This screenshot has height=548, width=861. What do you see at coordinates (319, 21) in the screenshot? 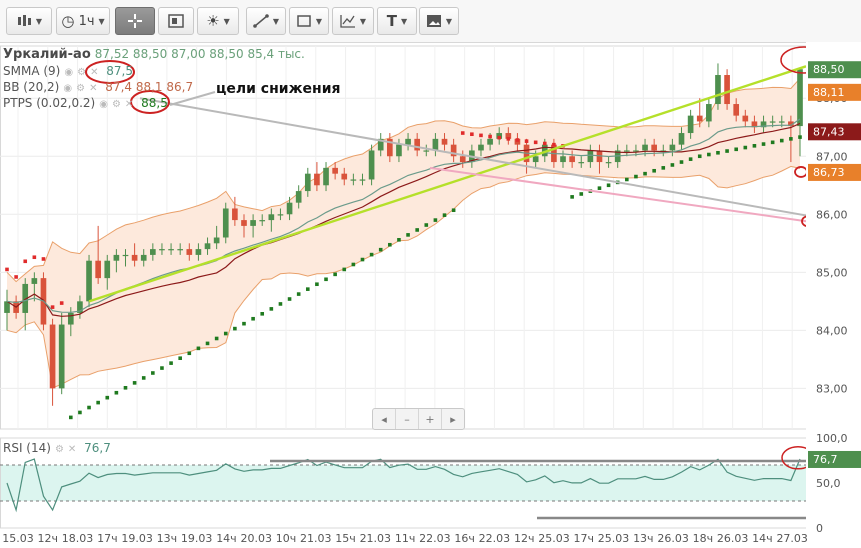
I see `chevron-down-icon: ▼` at bounding box center [319, 21].